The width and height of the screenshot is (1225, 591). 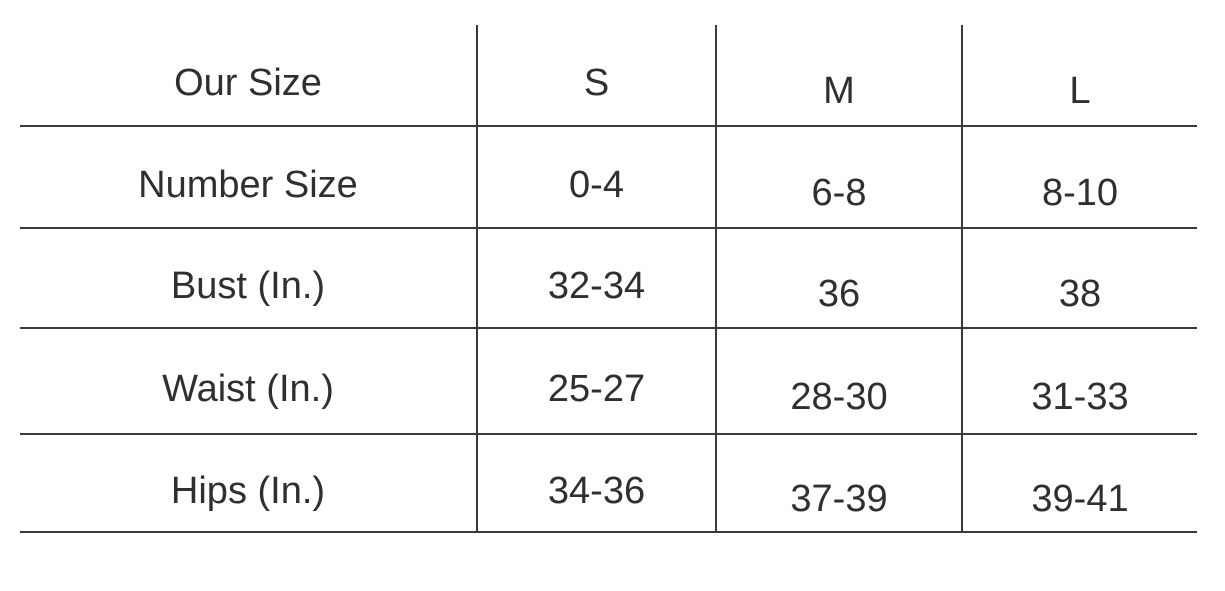 What do you see at coordinates (596, 82) in the screenshot?
I see `column-header-label: S` at bounding box center [596, 82].